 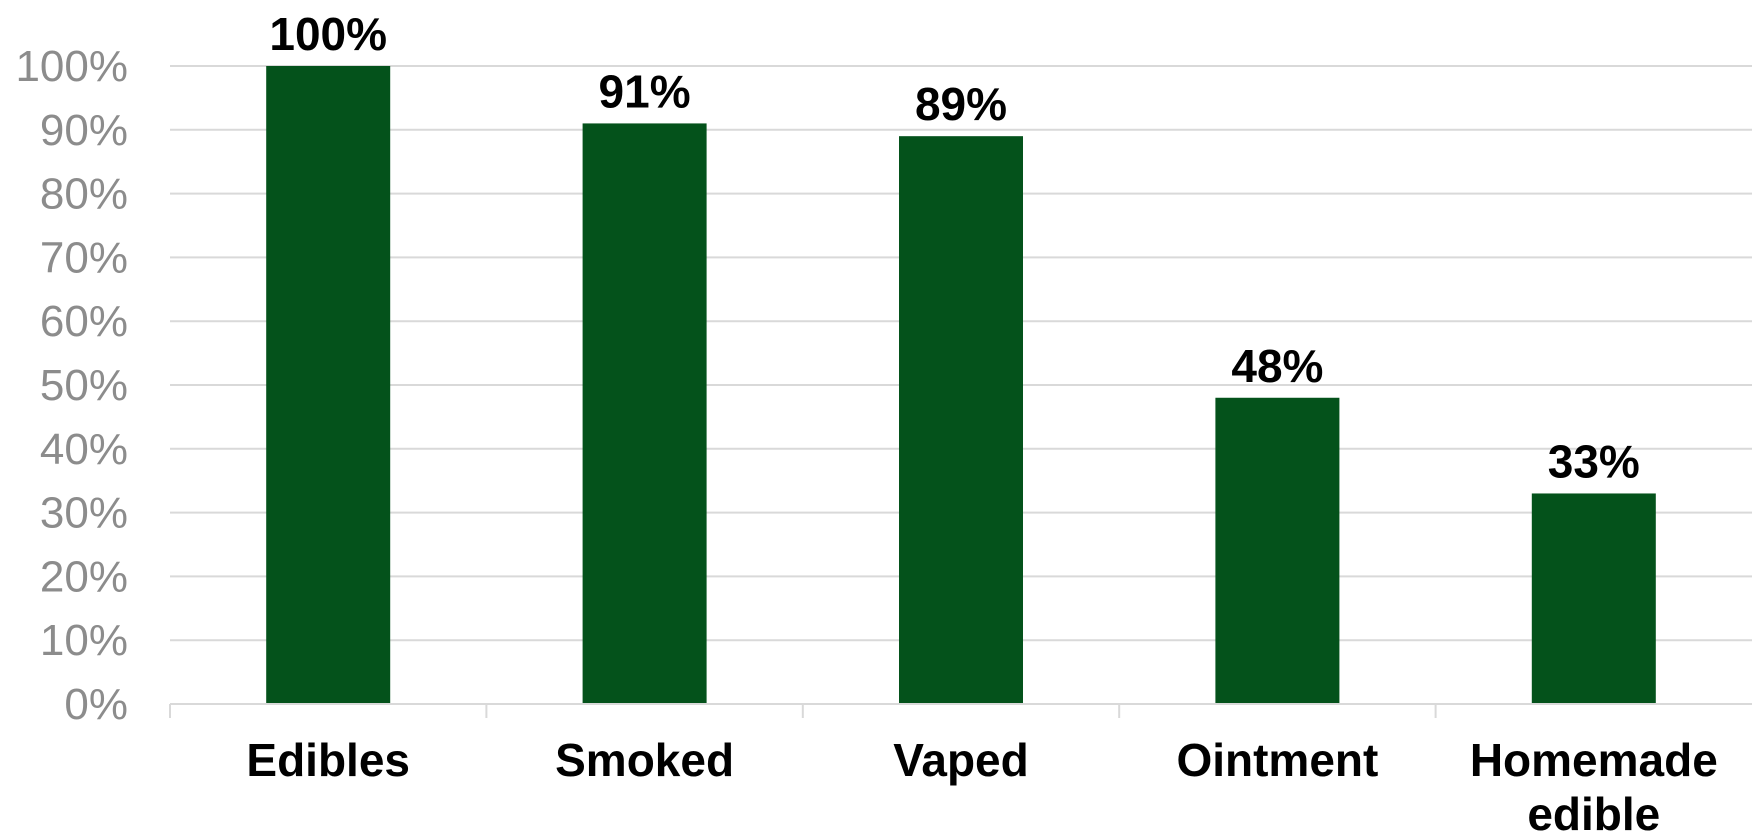 What do you see at coordinates (84, 385) in the screenshot?
I see `y-tick-label: 50%` at bounding box center [84, 385].